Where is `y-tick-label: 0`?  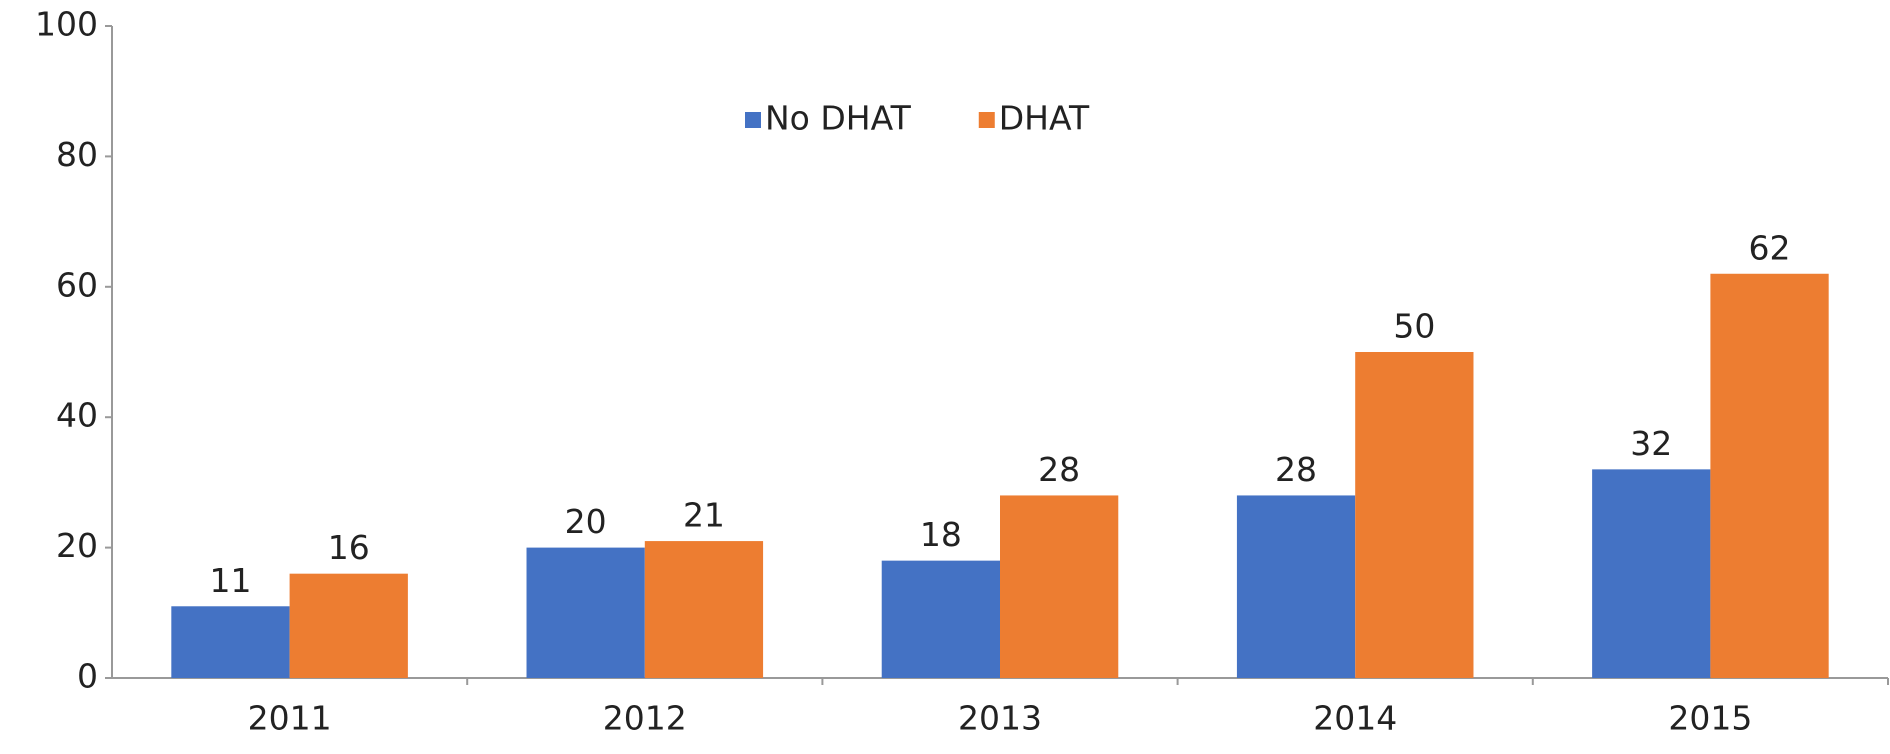
y-tick-label: 0 is located at coordinates (87, 676).